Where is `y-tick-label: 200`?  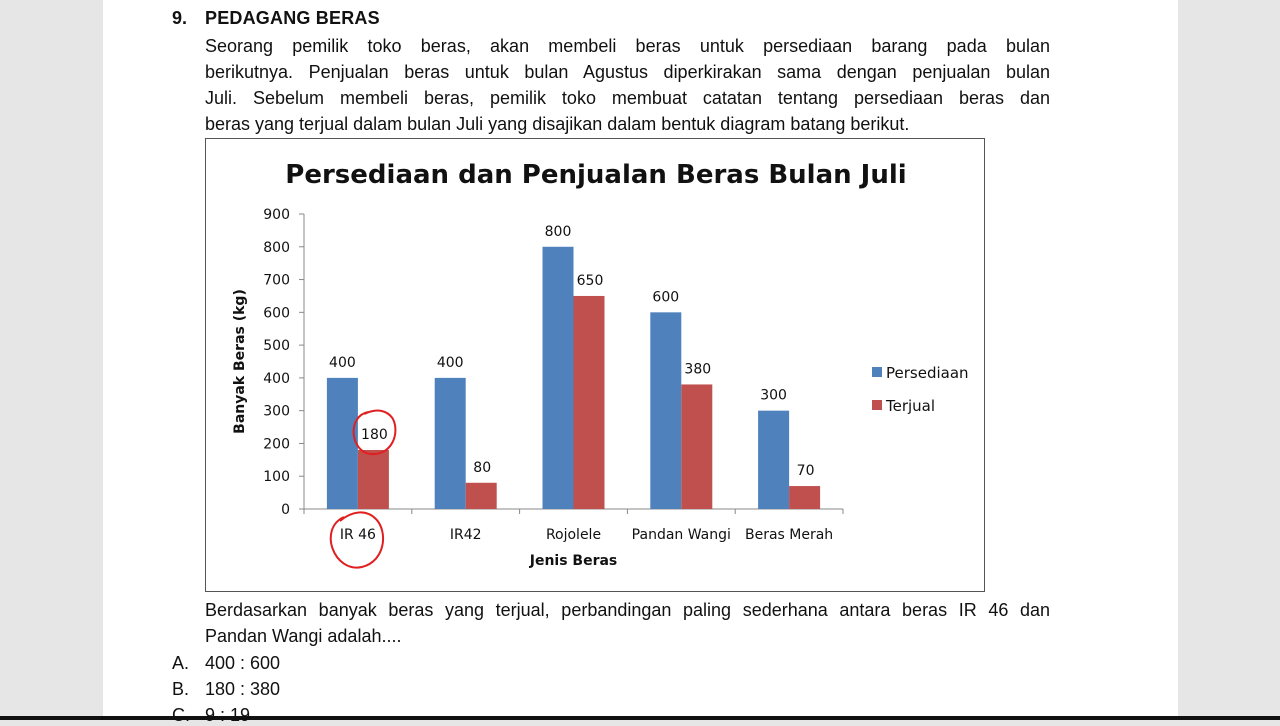
y-tick-label: 200 is located at coordinates (276, 444).